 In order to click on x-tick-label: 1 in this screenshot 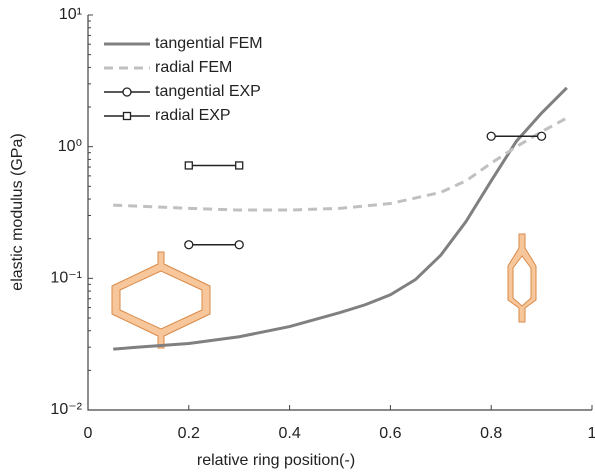, I will do `click(591, 433)`.